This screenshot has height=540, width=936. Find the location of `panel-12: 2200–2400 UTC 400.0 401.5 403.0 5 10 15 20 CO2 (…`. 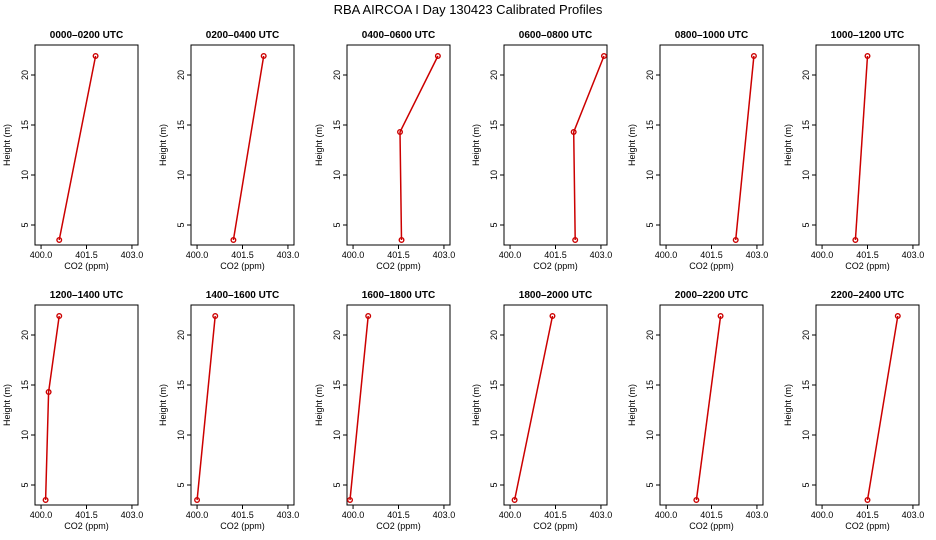

panel-12: 2200–2400 UTC 400.0 401.5 403.0 5 10 15 20 CO2 (… is located at coordinates (853, 410).